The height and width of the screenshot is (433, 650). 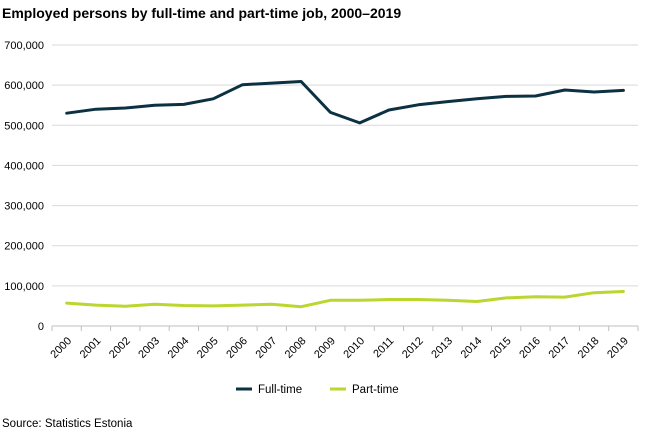 What do you see at coordinates (354, 348) in the screenshot?
I see `x-tick-label: 2010` at bounding box center [354, 348].